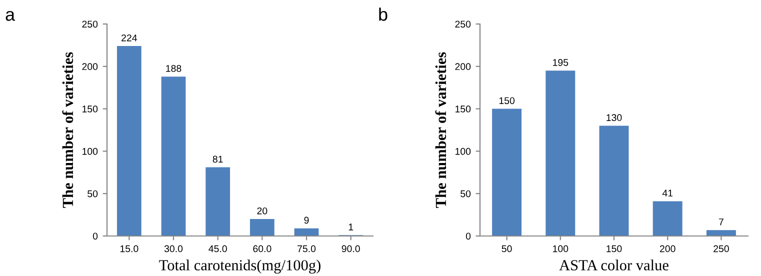 This screenshot has width=761, height=276. What do you see at coordinates (507, 248) in the screenshot?
I see `x-tick-label: 50` at bounding box center [507, 248].